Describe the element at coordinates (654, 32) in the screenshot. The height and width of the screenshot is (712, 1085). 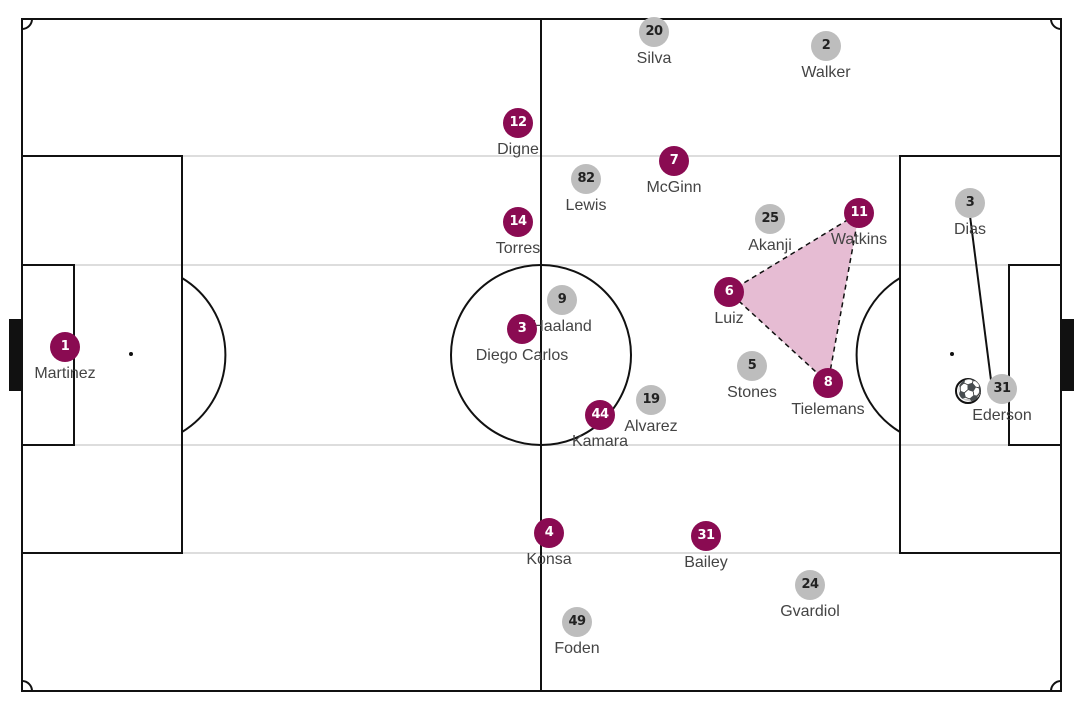
I see `player-number: 20` at that location.